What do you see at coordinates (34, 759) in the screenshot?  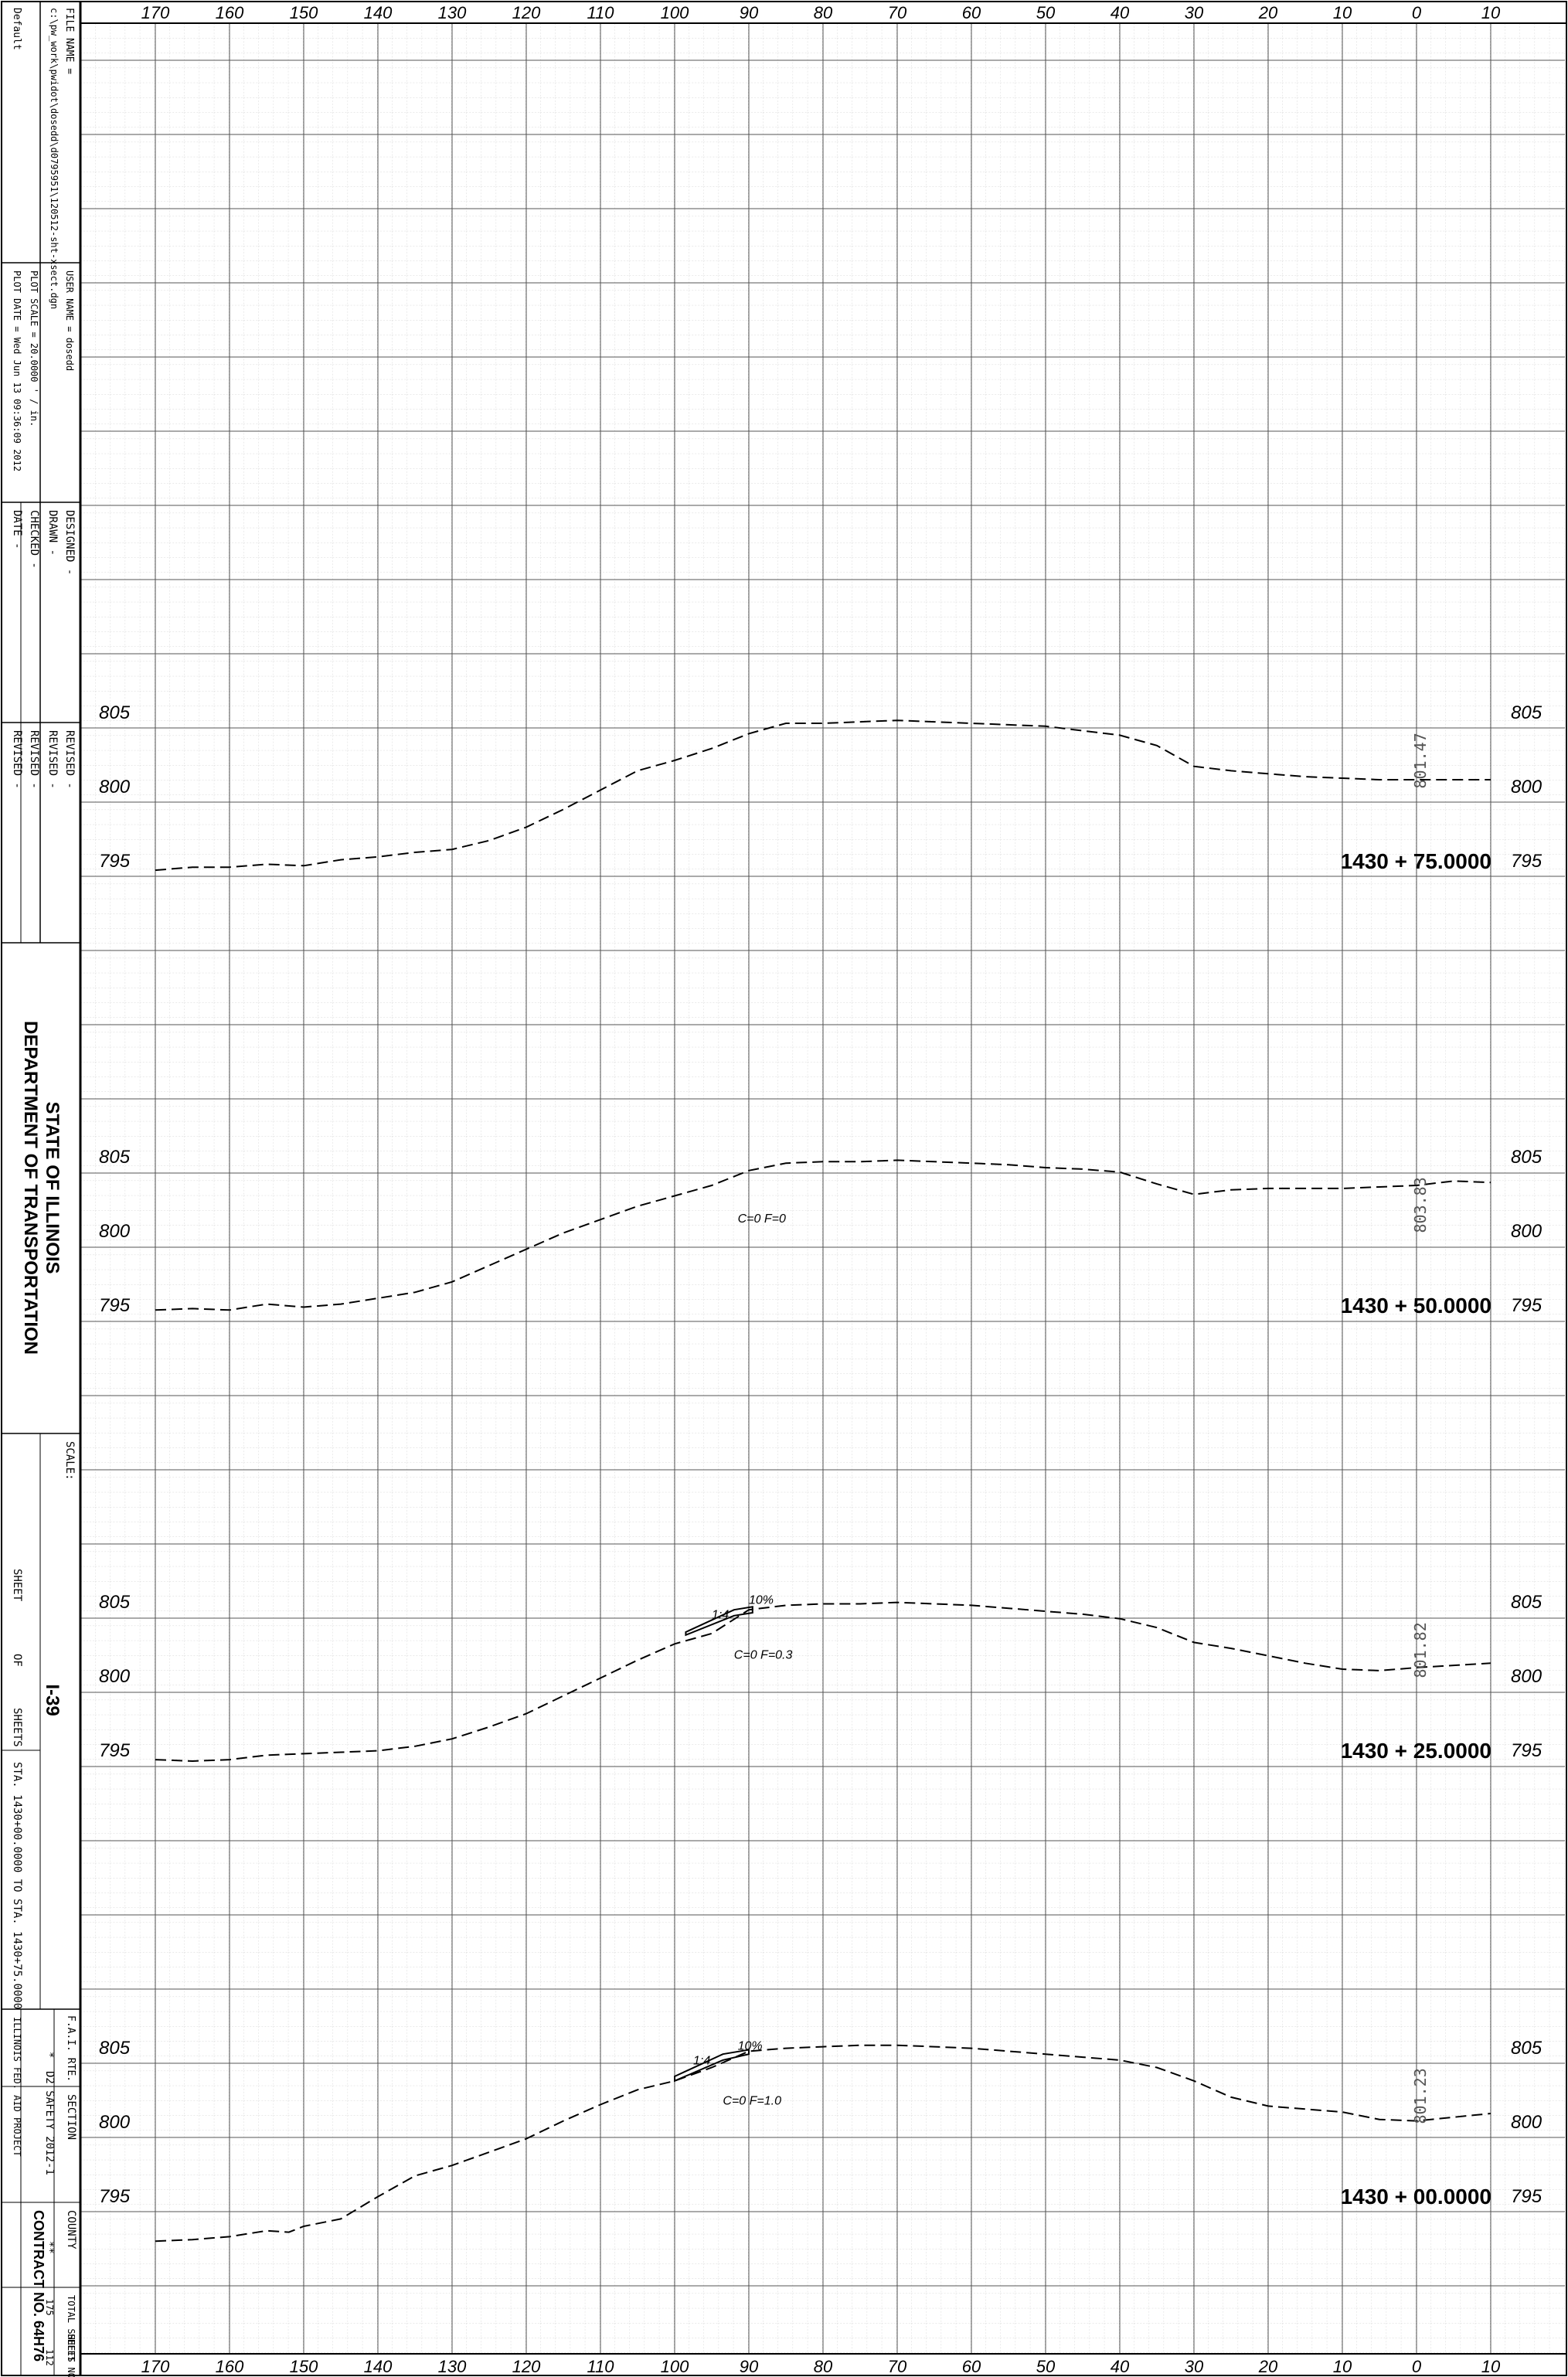 I see `revised-label-3: REVISED -` at bounding box center [34, 759].